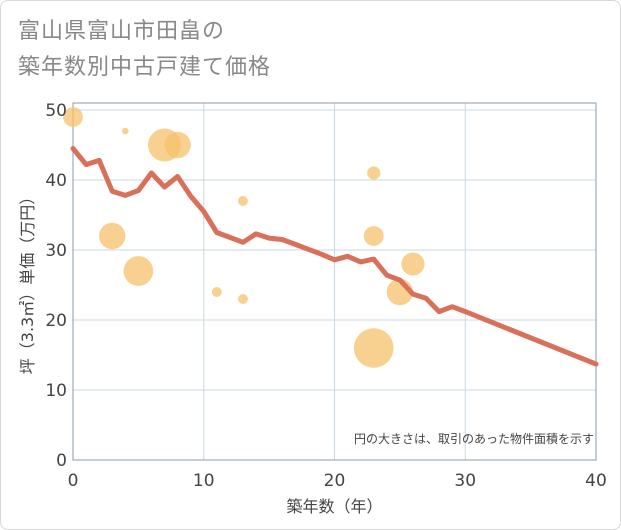  What do you see at coordinates (144, 50) in the screenshot?
I see `chart-title: 富山県富山市田畠の 築年数別中古戸建て価格` at bounding box center [144, 50].